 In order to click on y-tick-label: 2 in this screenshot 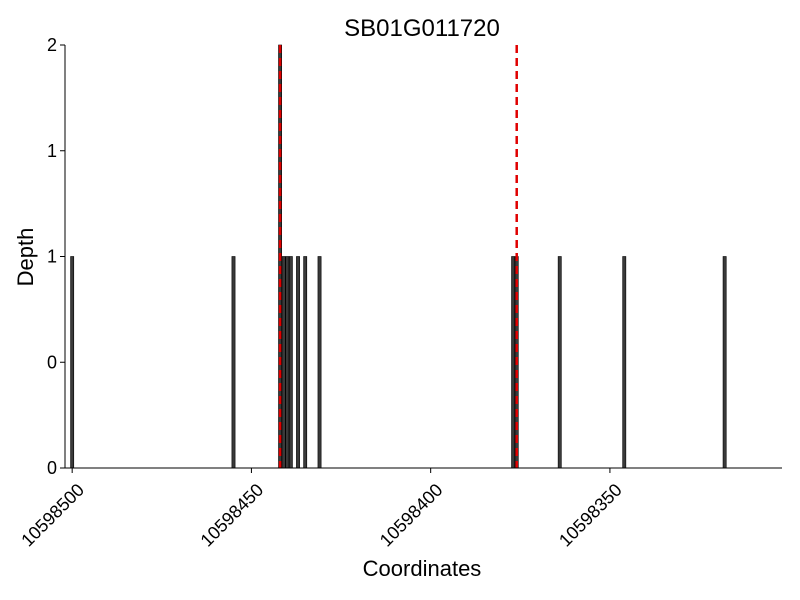, I will do `click(52, 45)`.